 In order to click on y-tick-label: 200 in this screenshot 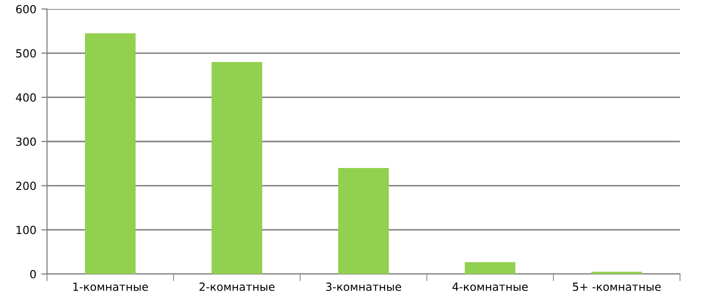, I will do `click(26, 186)`.